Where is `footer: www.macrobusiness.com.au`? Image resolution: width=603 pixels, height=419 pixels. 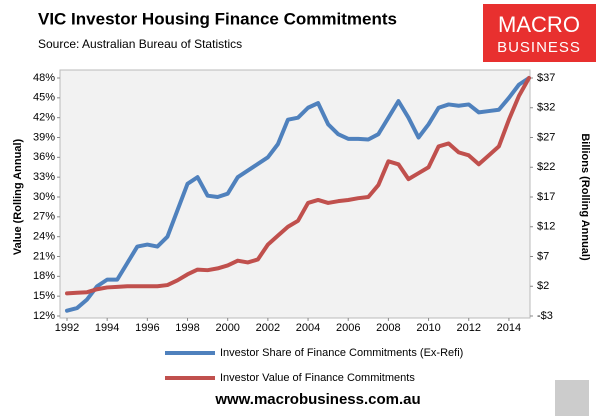
footer: www.macrobusiness.com.au is located at coordinates (317, 399).